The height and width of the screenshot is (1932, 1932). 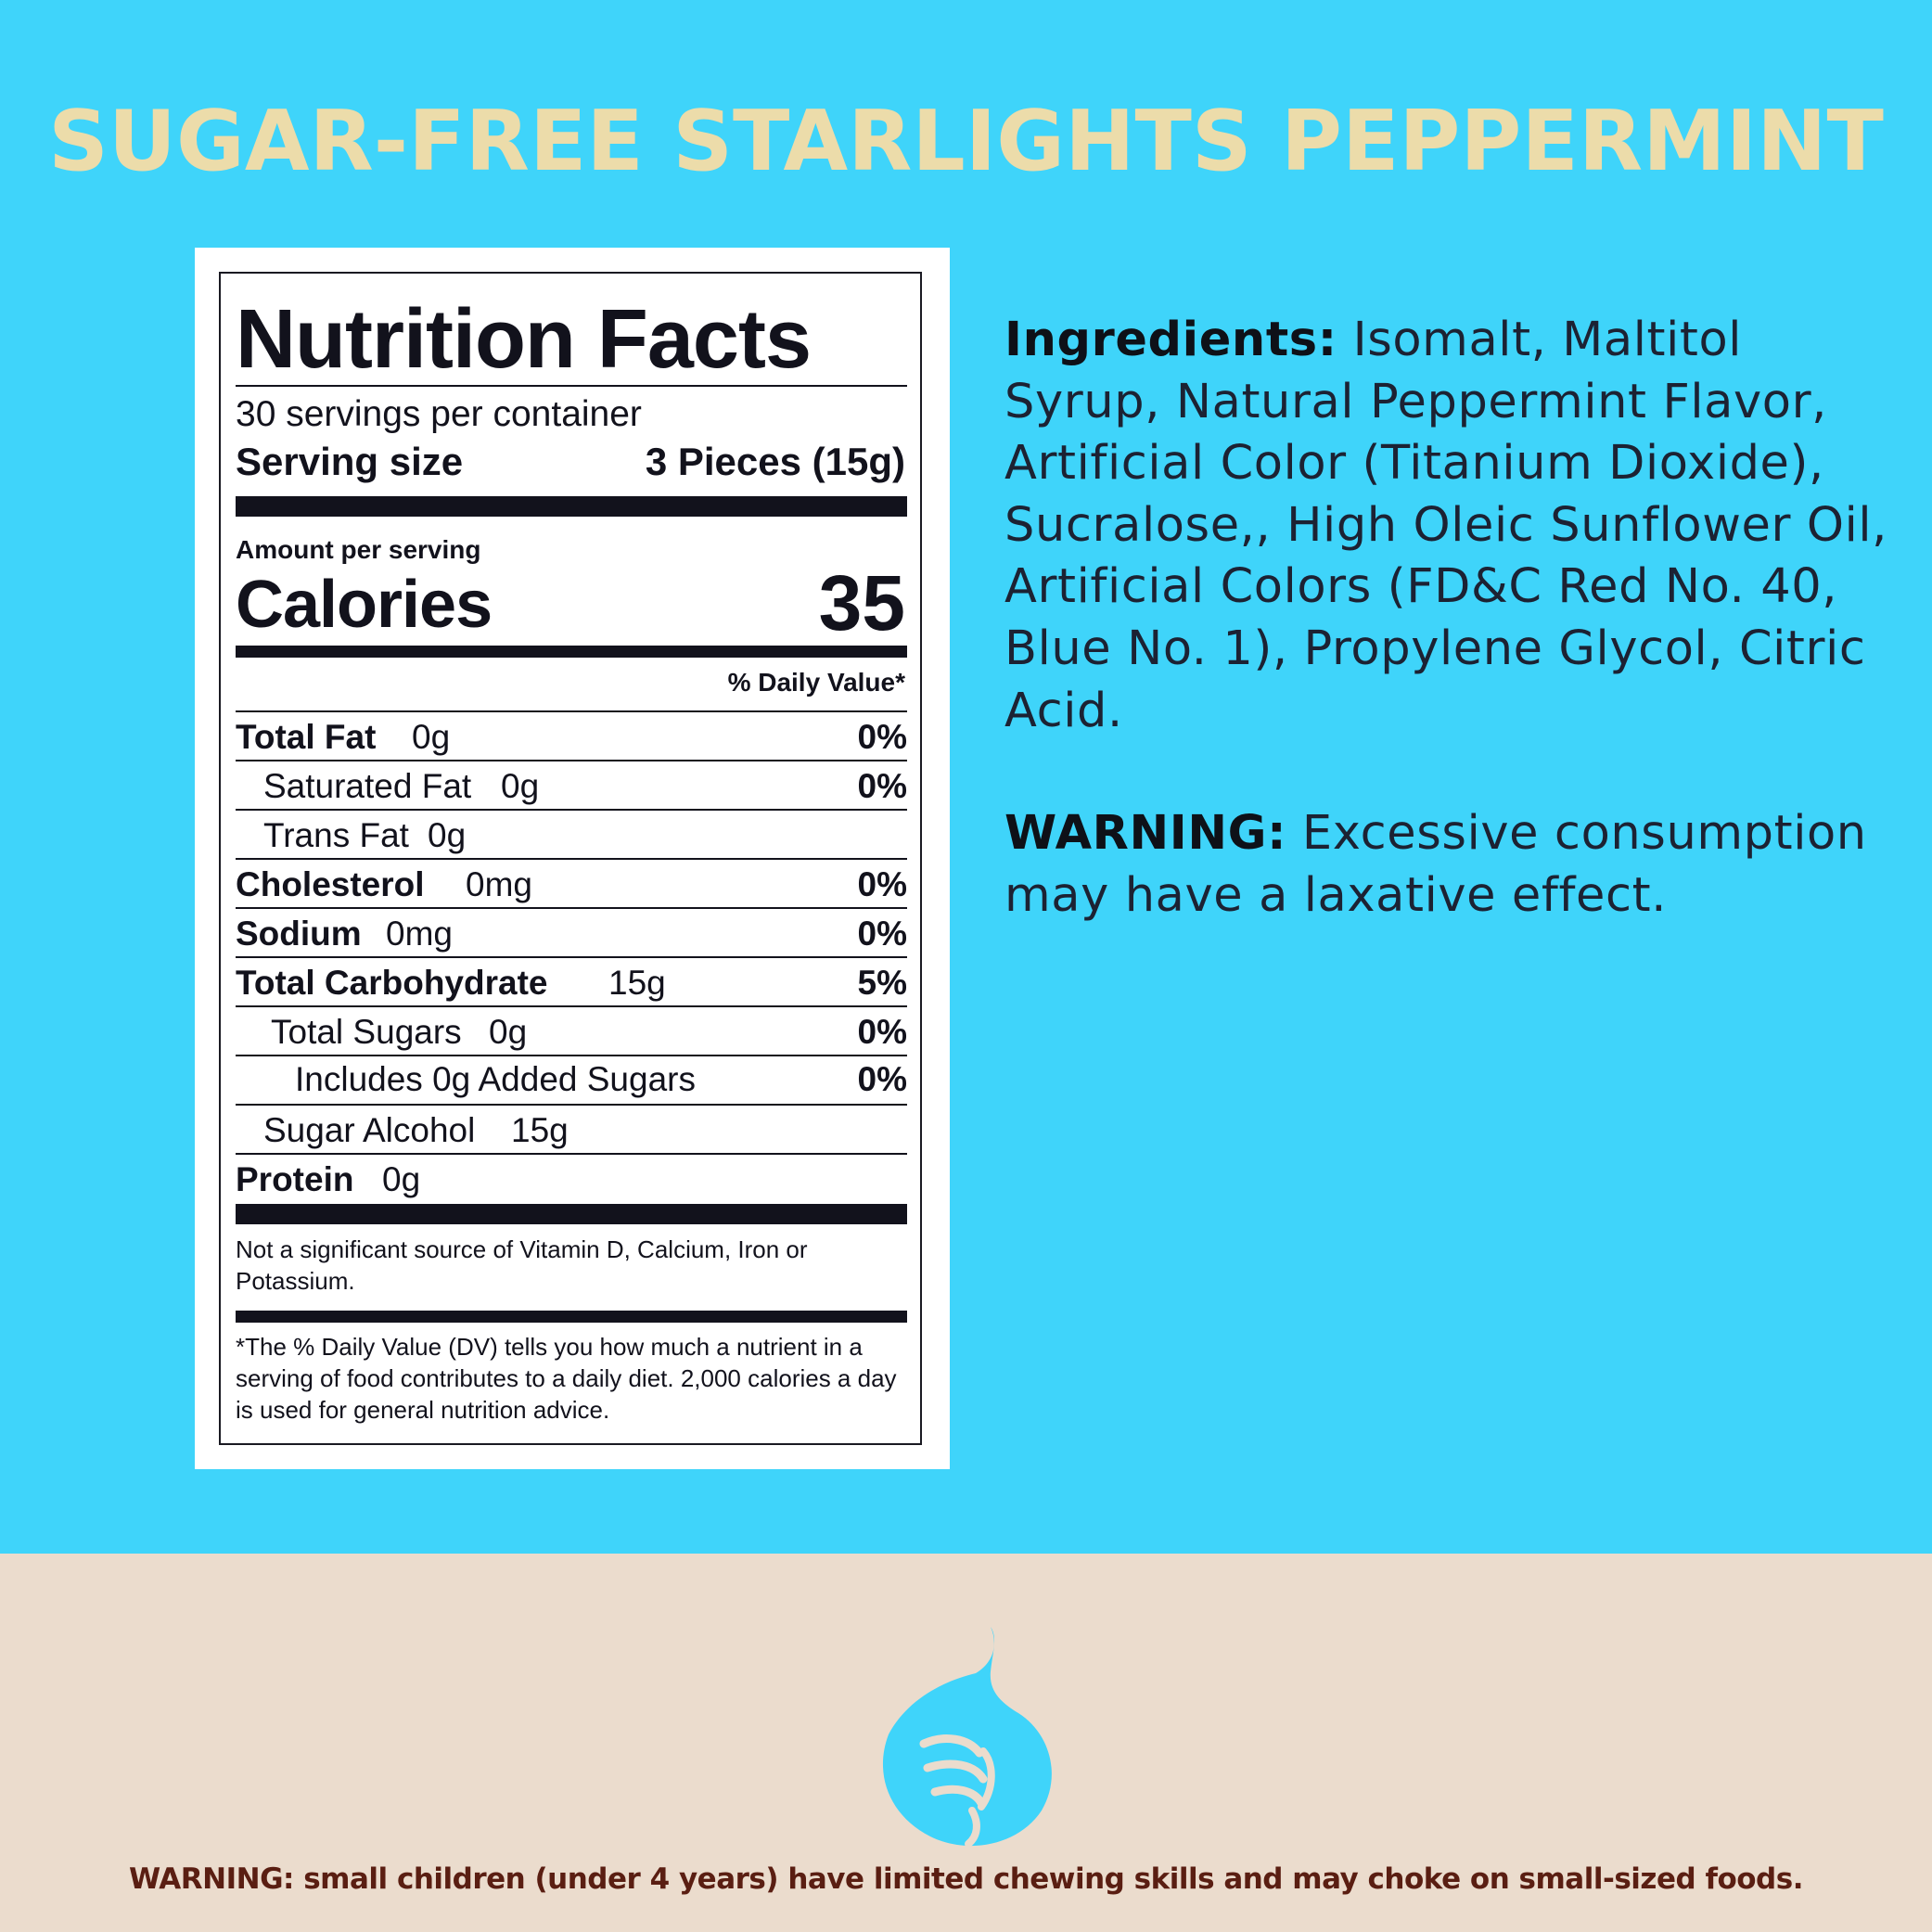 I want to click on nutrient-row-sugar-alcohol: Sugar Alcohol 15g, so click(x=571, y=1130).